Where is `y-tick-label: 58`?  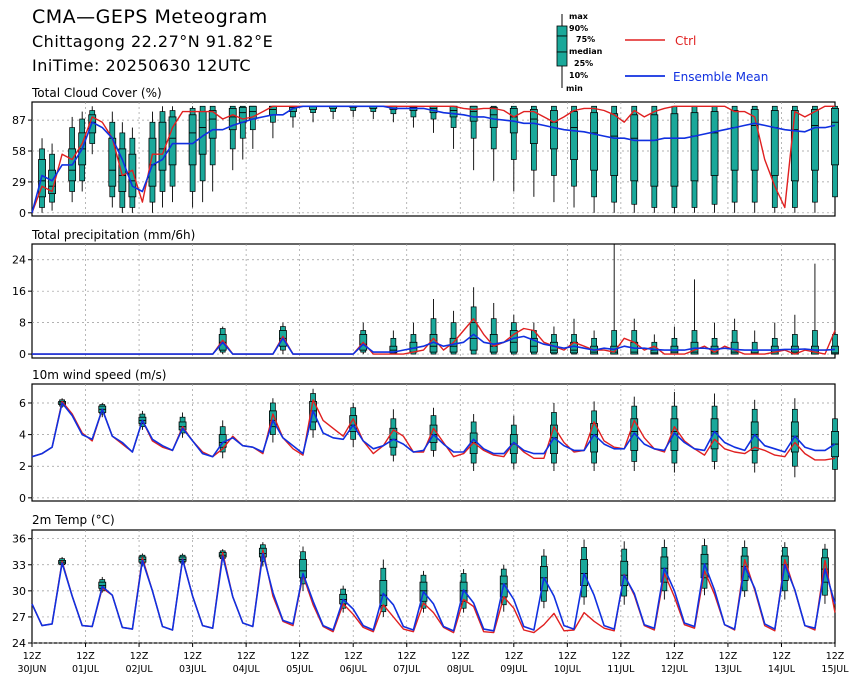 y-tick-label: 58 is located at coordinates (19, 151).